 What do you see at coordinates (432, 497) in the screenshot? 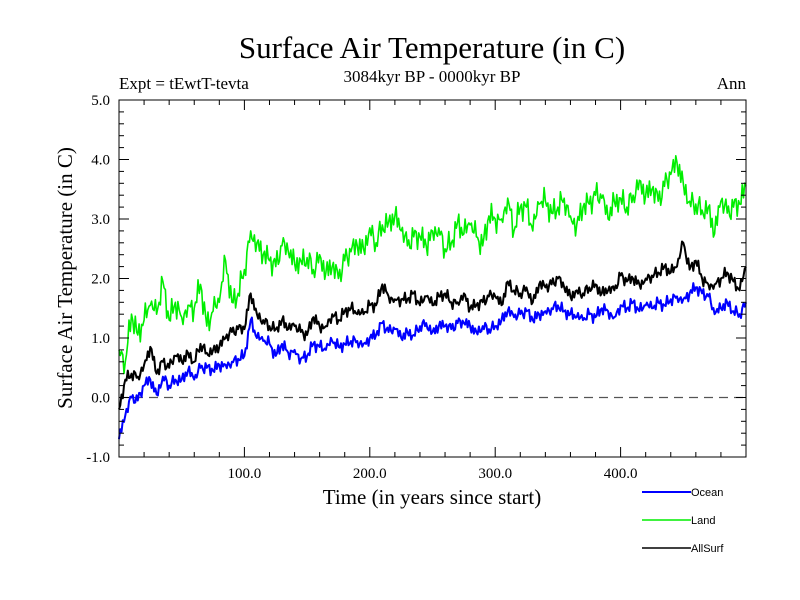
I see `x-axis-label: Time (in years since start)` at bounding box center [432, 497].